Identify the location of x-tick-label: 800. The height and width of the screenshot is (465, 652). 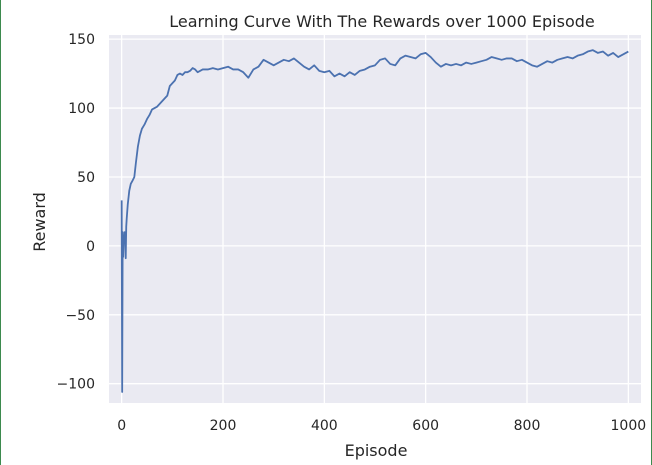
(527, 426).